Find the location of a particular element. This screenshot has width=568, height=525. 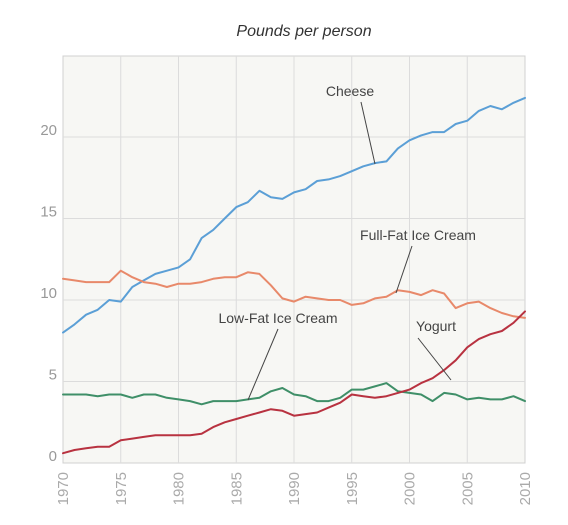

x-tick-label: 1995 is located at coordinates (352, 488).